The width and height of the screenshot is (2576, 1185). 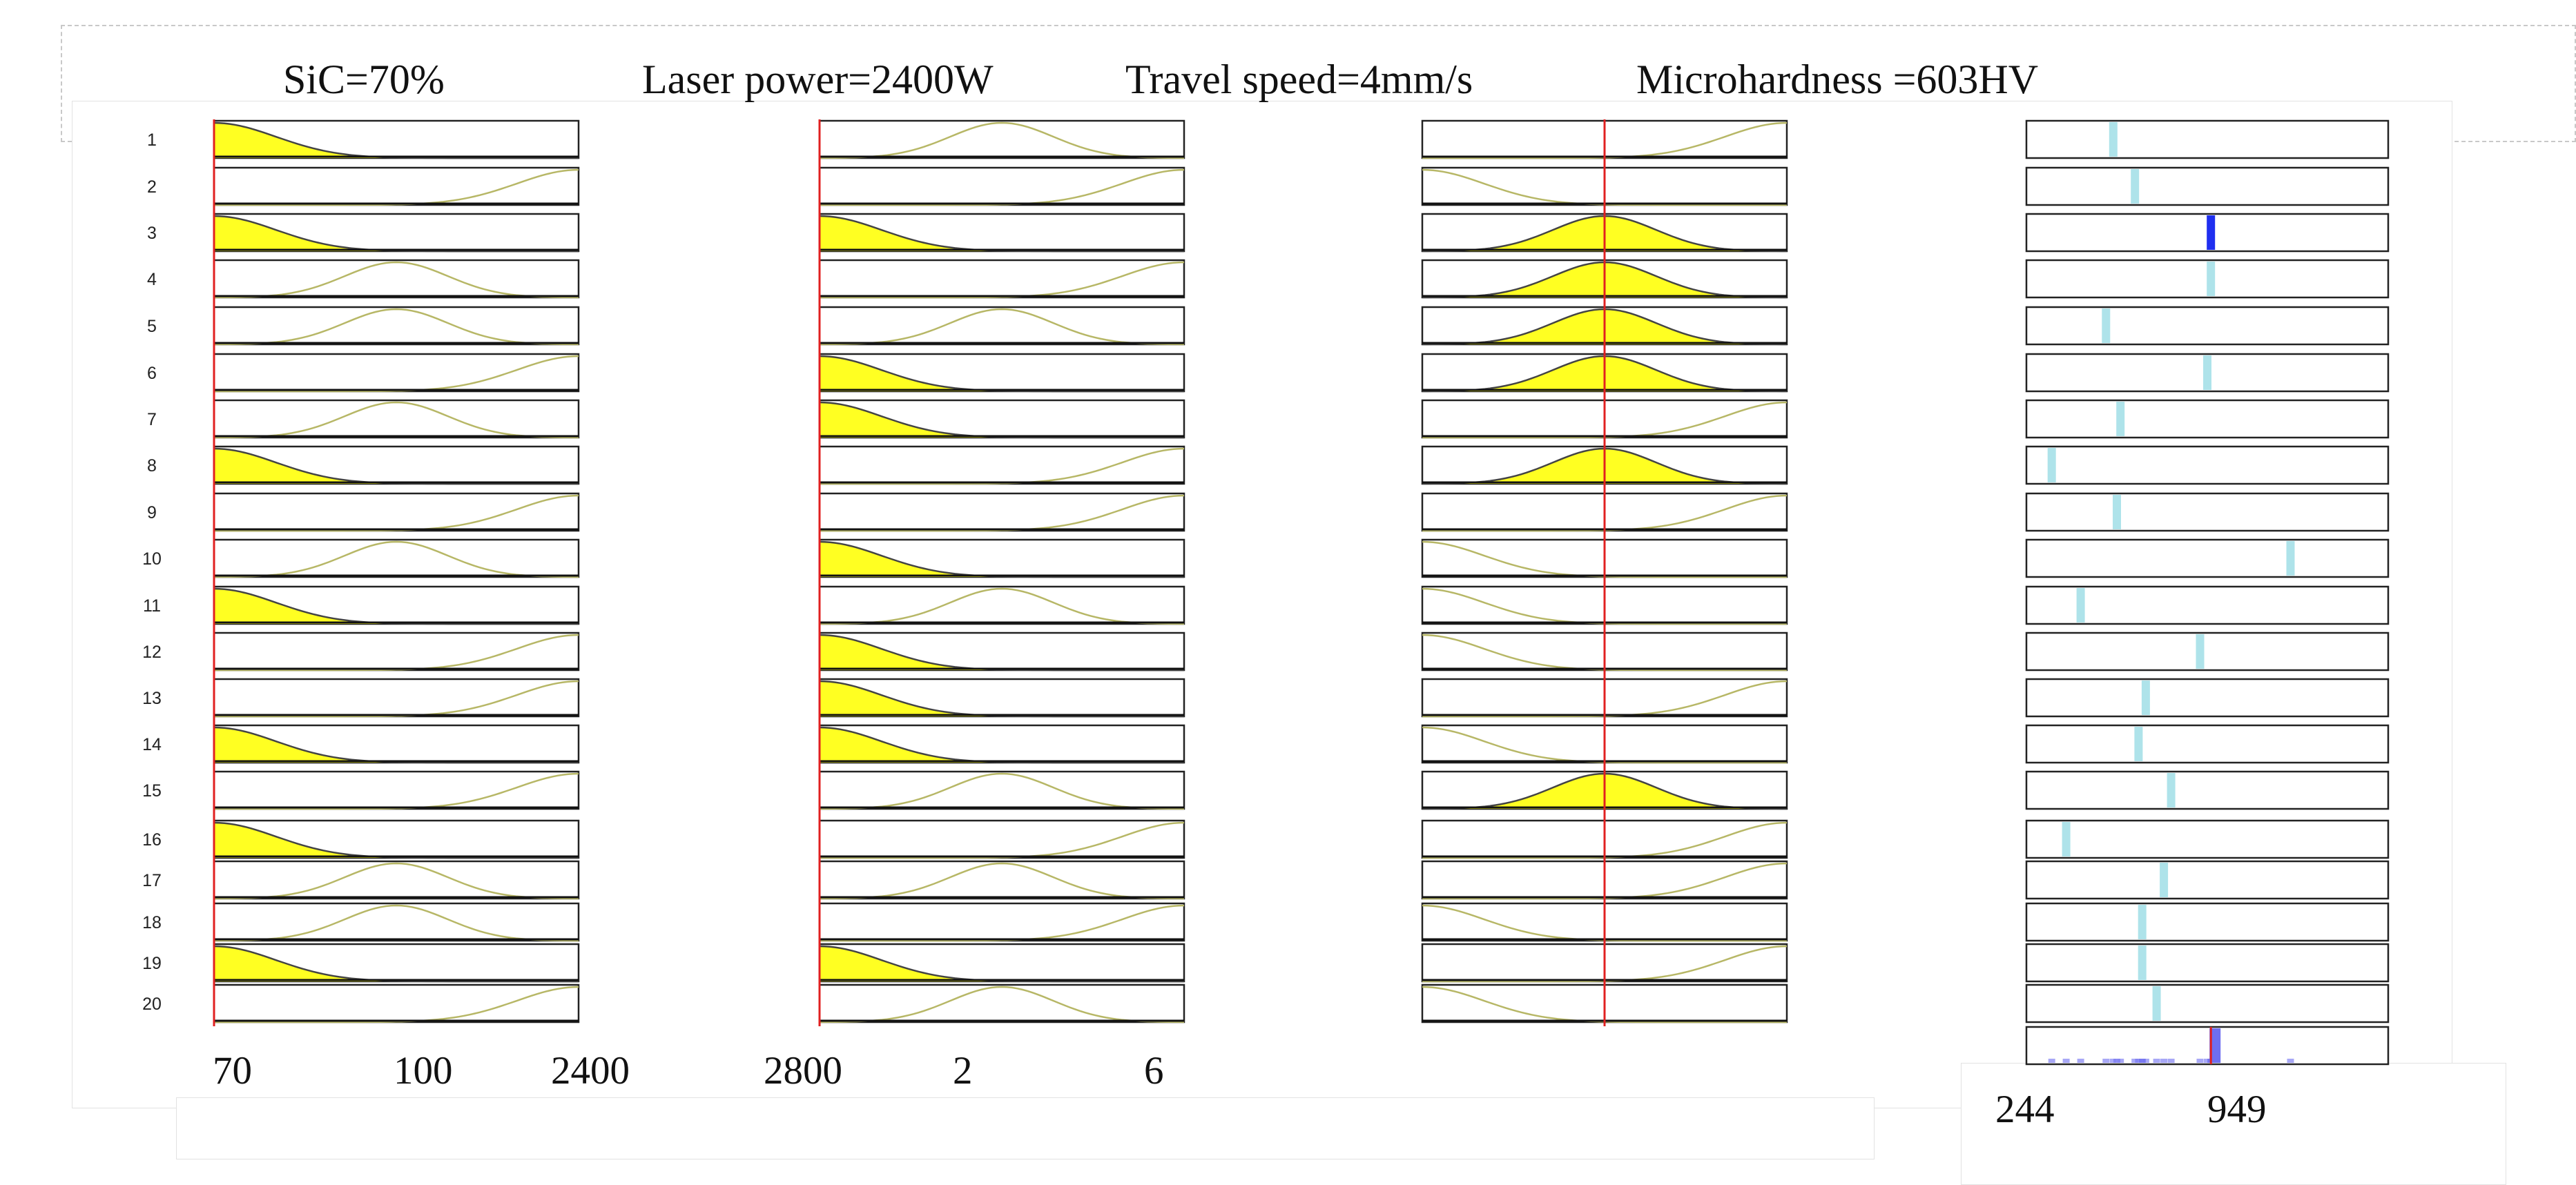 What do you see at coordinates (1266, 1003) in the screenshot?
I see `rule-row: 20` at bounding box center [1266, 1003].